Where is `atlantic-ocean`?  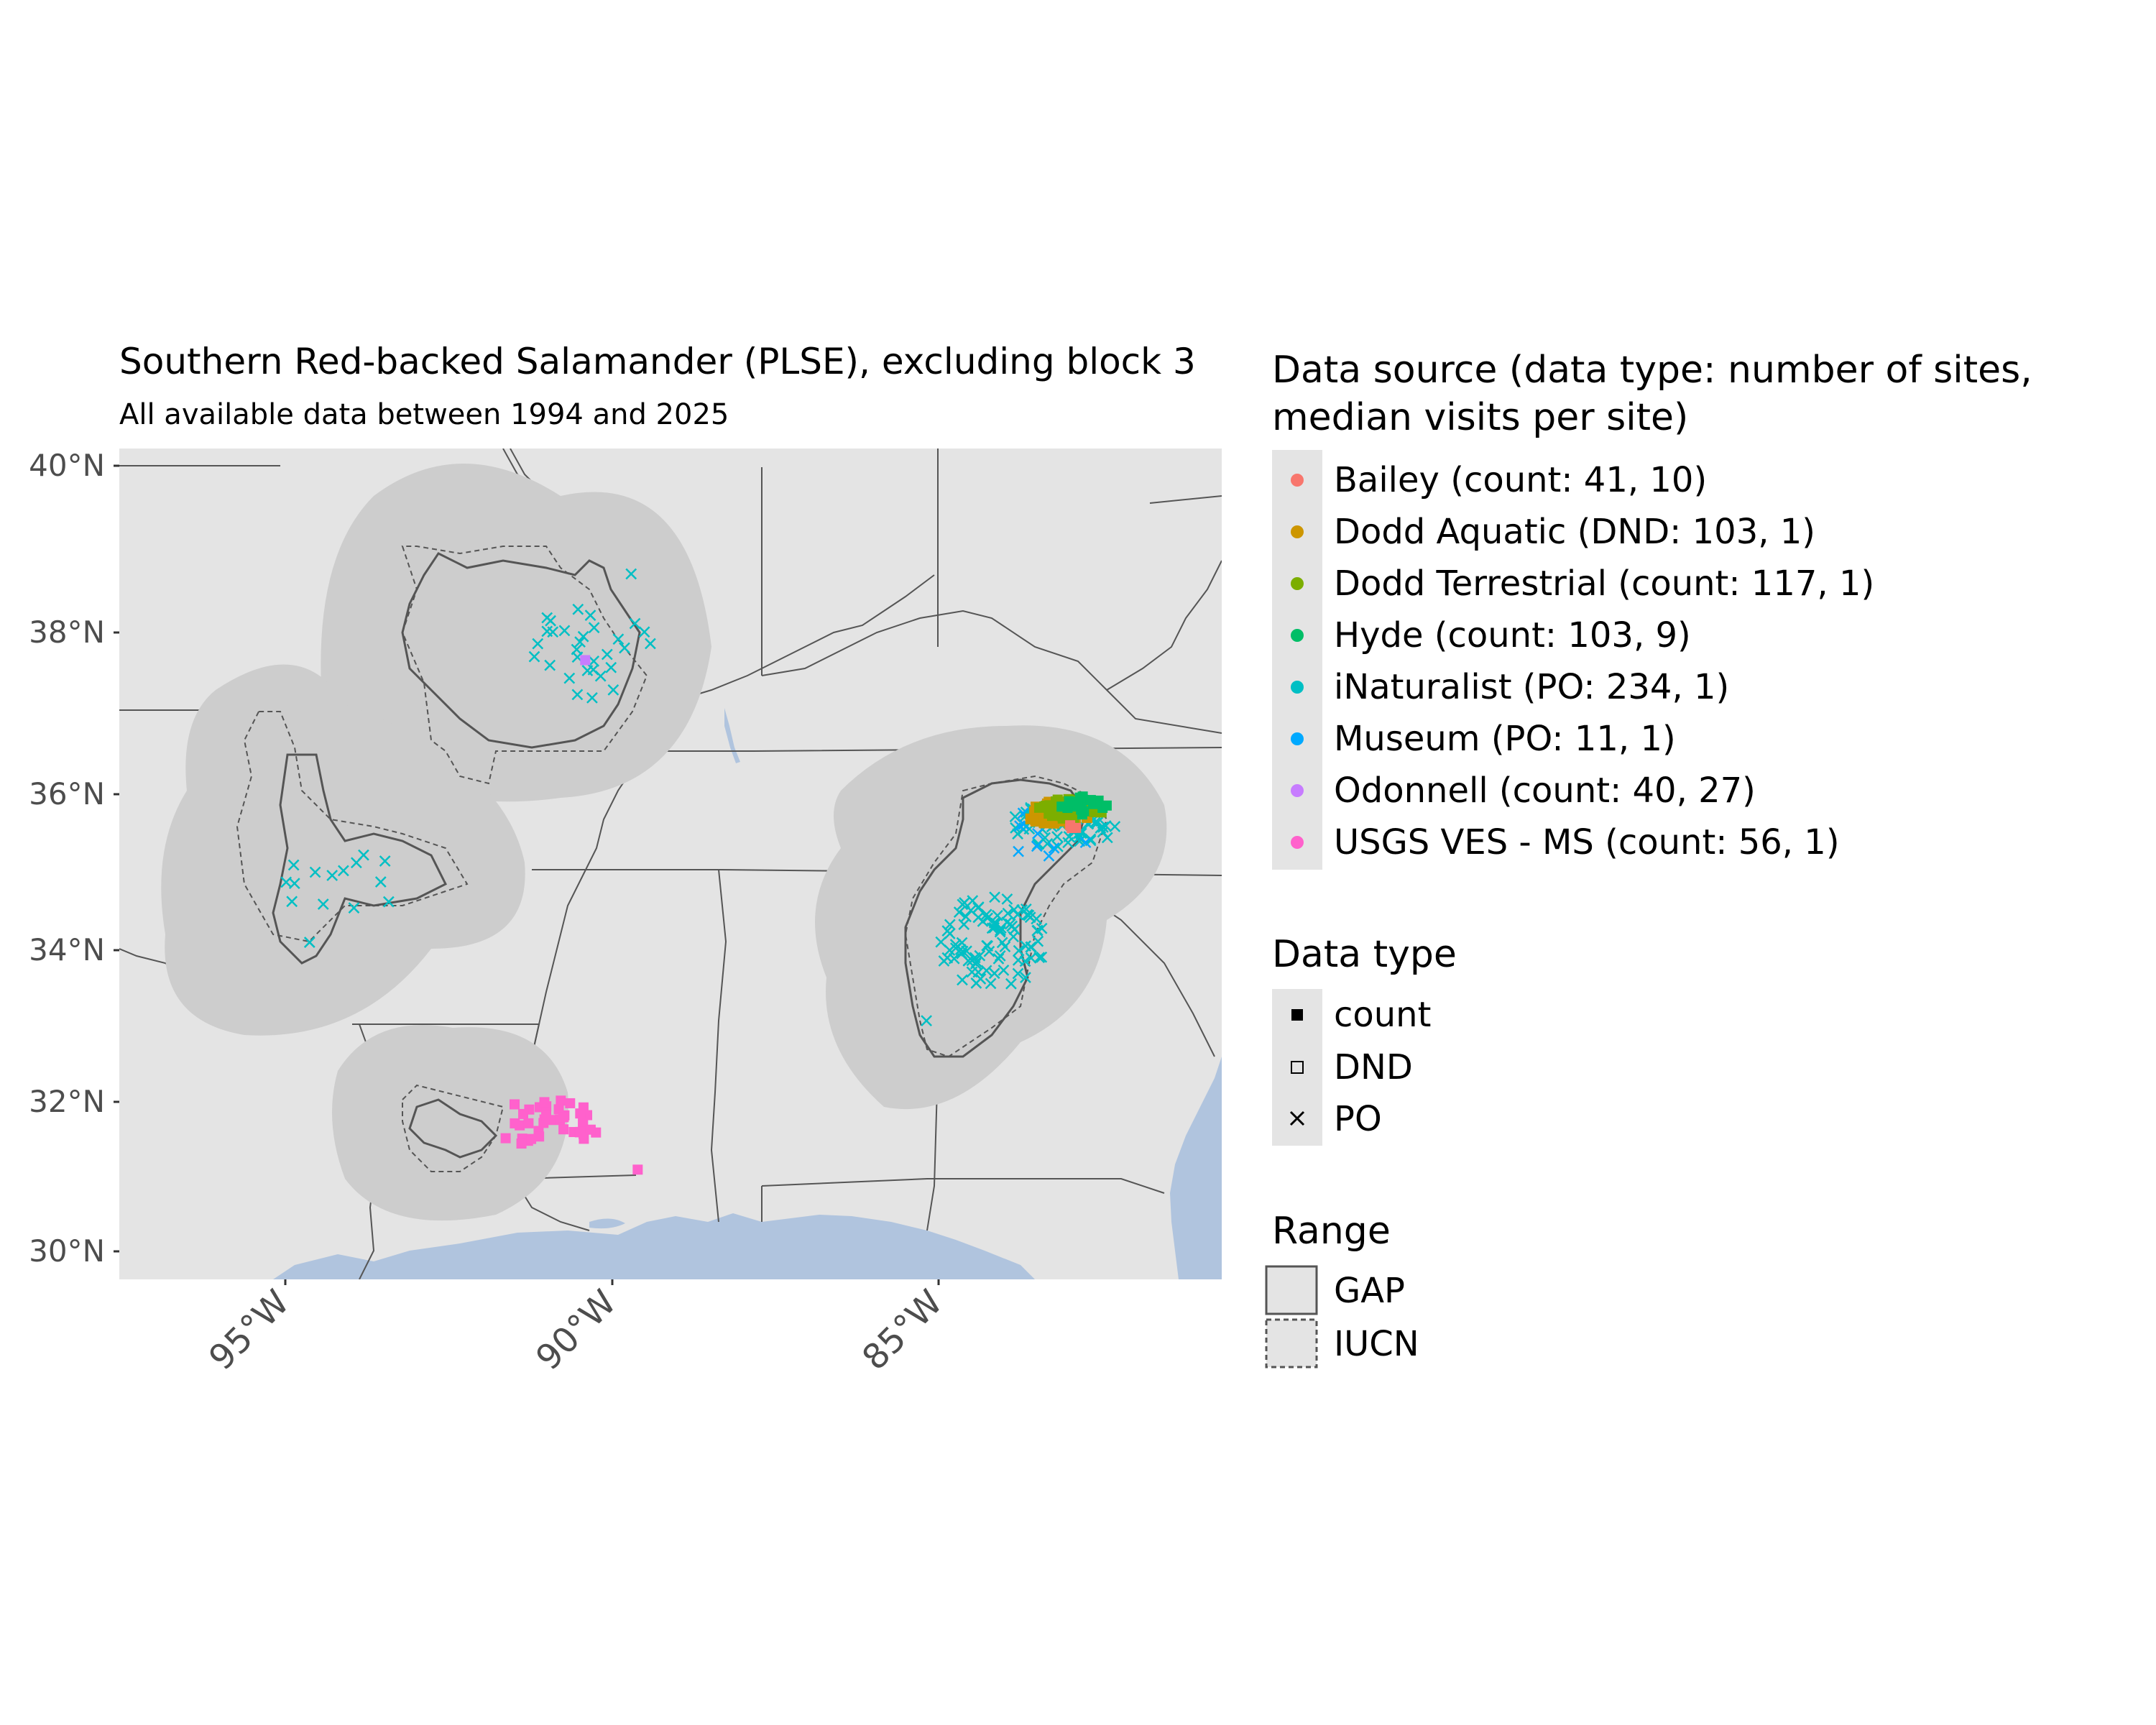 atlantic-ocean is located at coordinates (1196, 1168).